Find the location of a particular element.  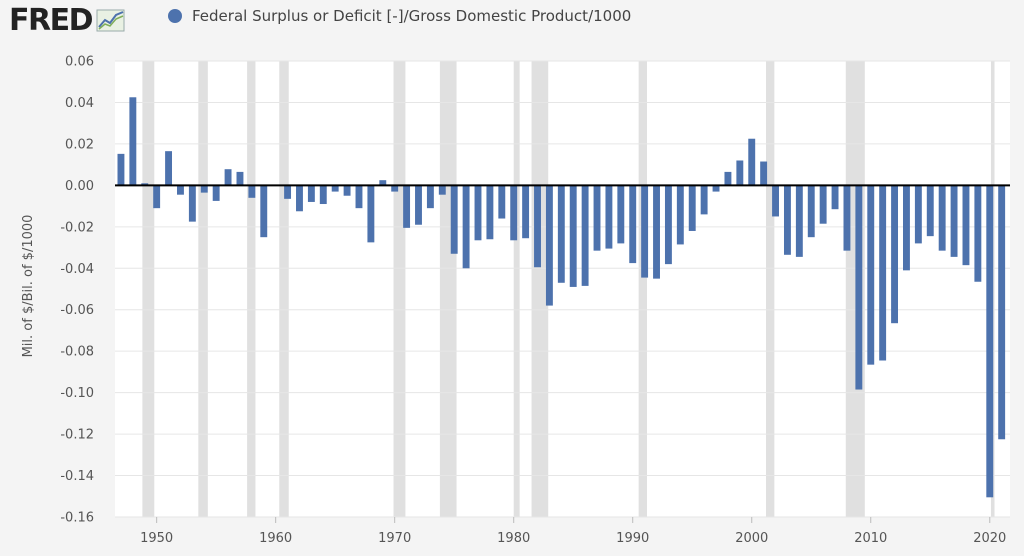

x-tick-label: 1970 is located at coordinates (394, 538).